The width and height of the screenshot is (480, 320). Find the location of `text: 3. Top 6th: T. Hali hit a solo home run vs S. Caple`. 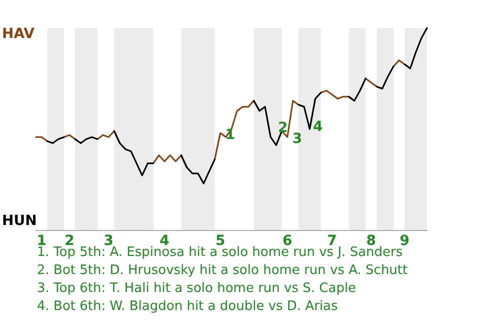

text: 3. Top 6th: T. Hali hit a solo home run vs S. Caple is located at coordinates (196, 288).